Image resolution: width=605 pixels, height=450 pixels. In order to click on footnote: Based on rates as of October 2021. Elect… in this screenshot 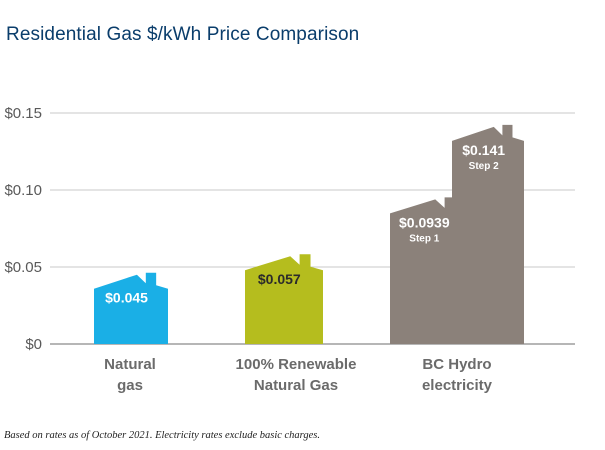, I will do `click(162, 435)`.